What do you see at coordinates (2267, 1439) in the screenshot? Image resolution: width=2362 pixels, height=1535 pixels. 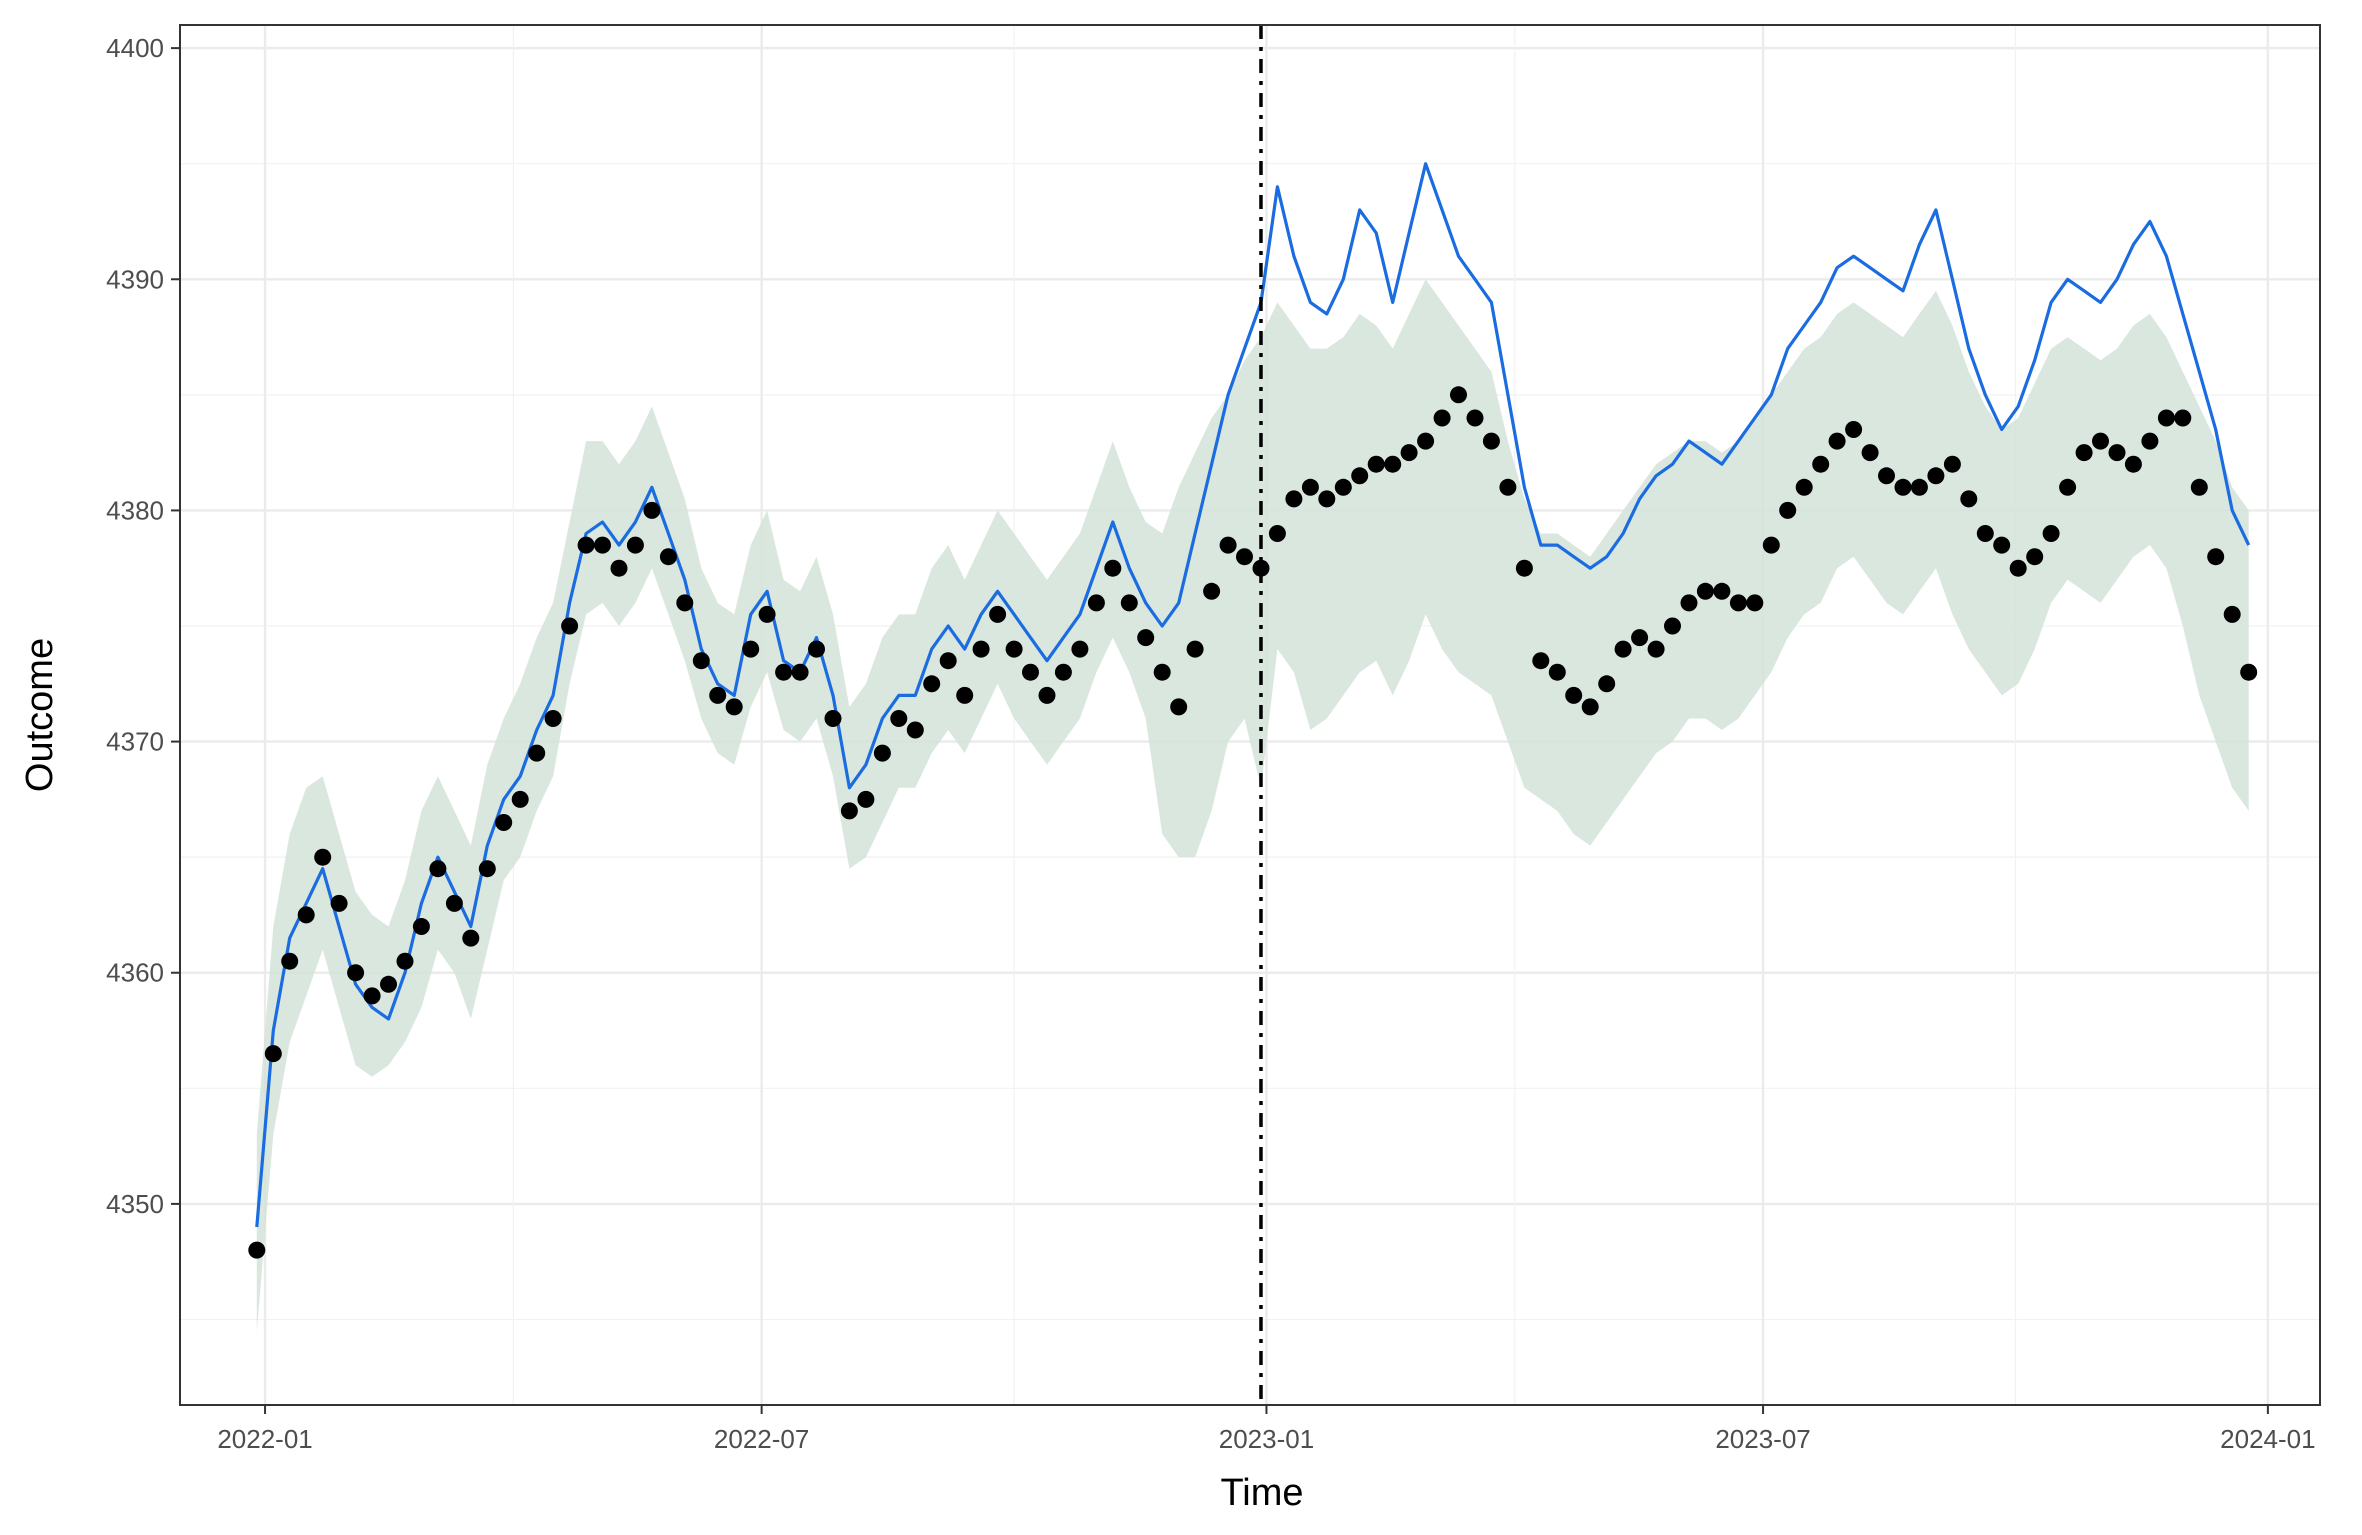 I see `x-tick-label: 2024-01` at bounding box center [2267, 1439].